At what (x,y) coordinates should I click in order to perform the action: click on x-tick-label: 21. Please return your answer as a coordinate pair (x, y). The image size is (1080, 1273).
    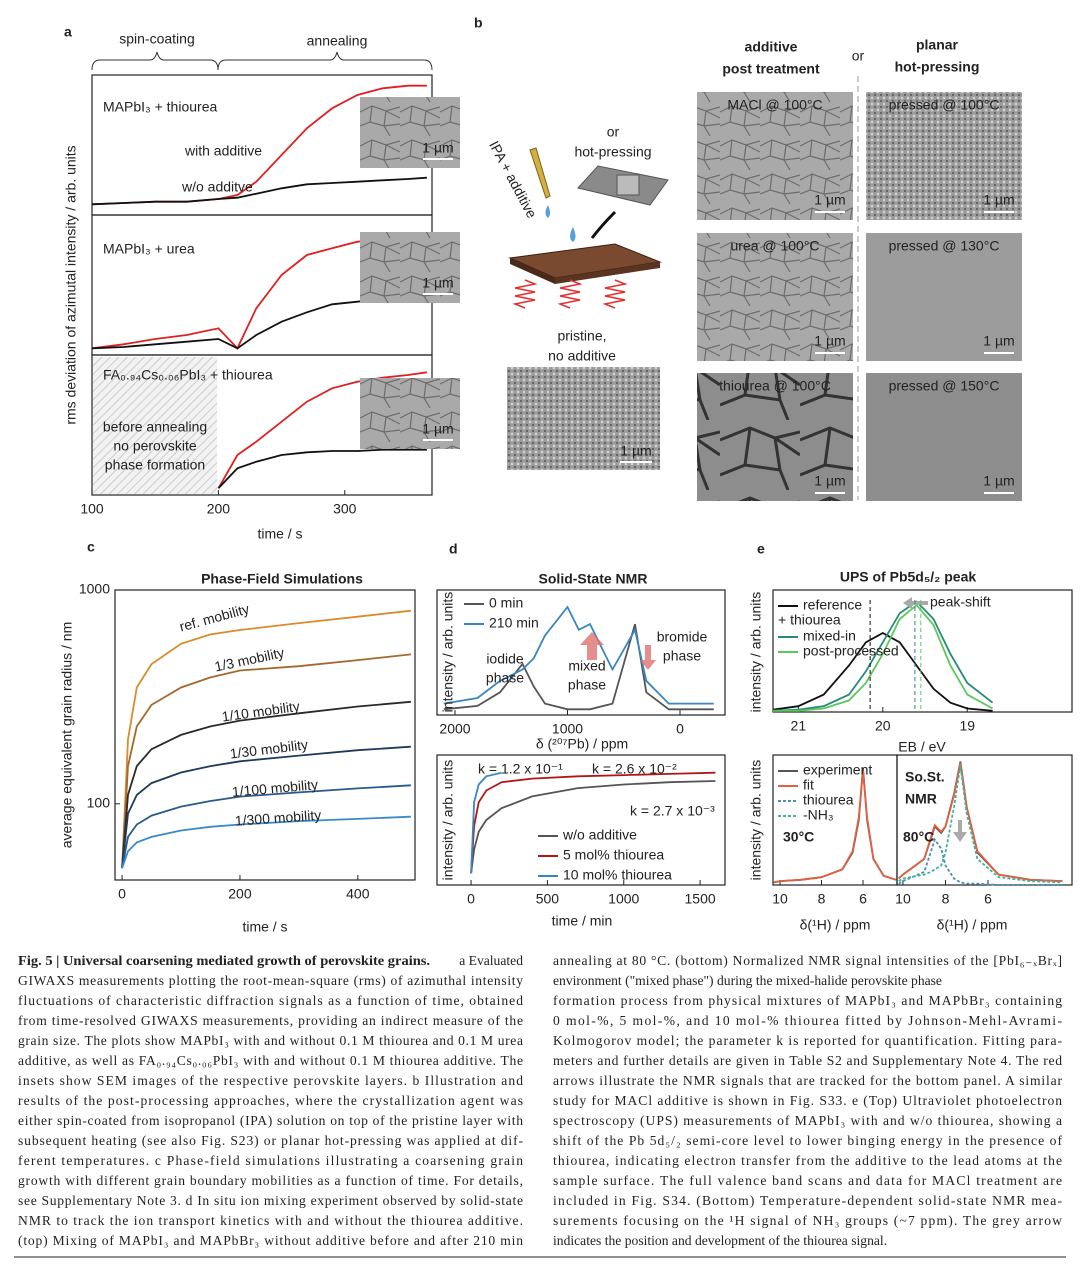
    Looking at the image, I should click on (799, 726).